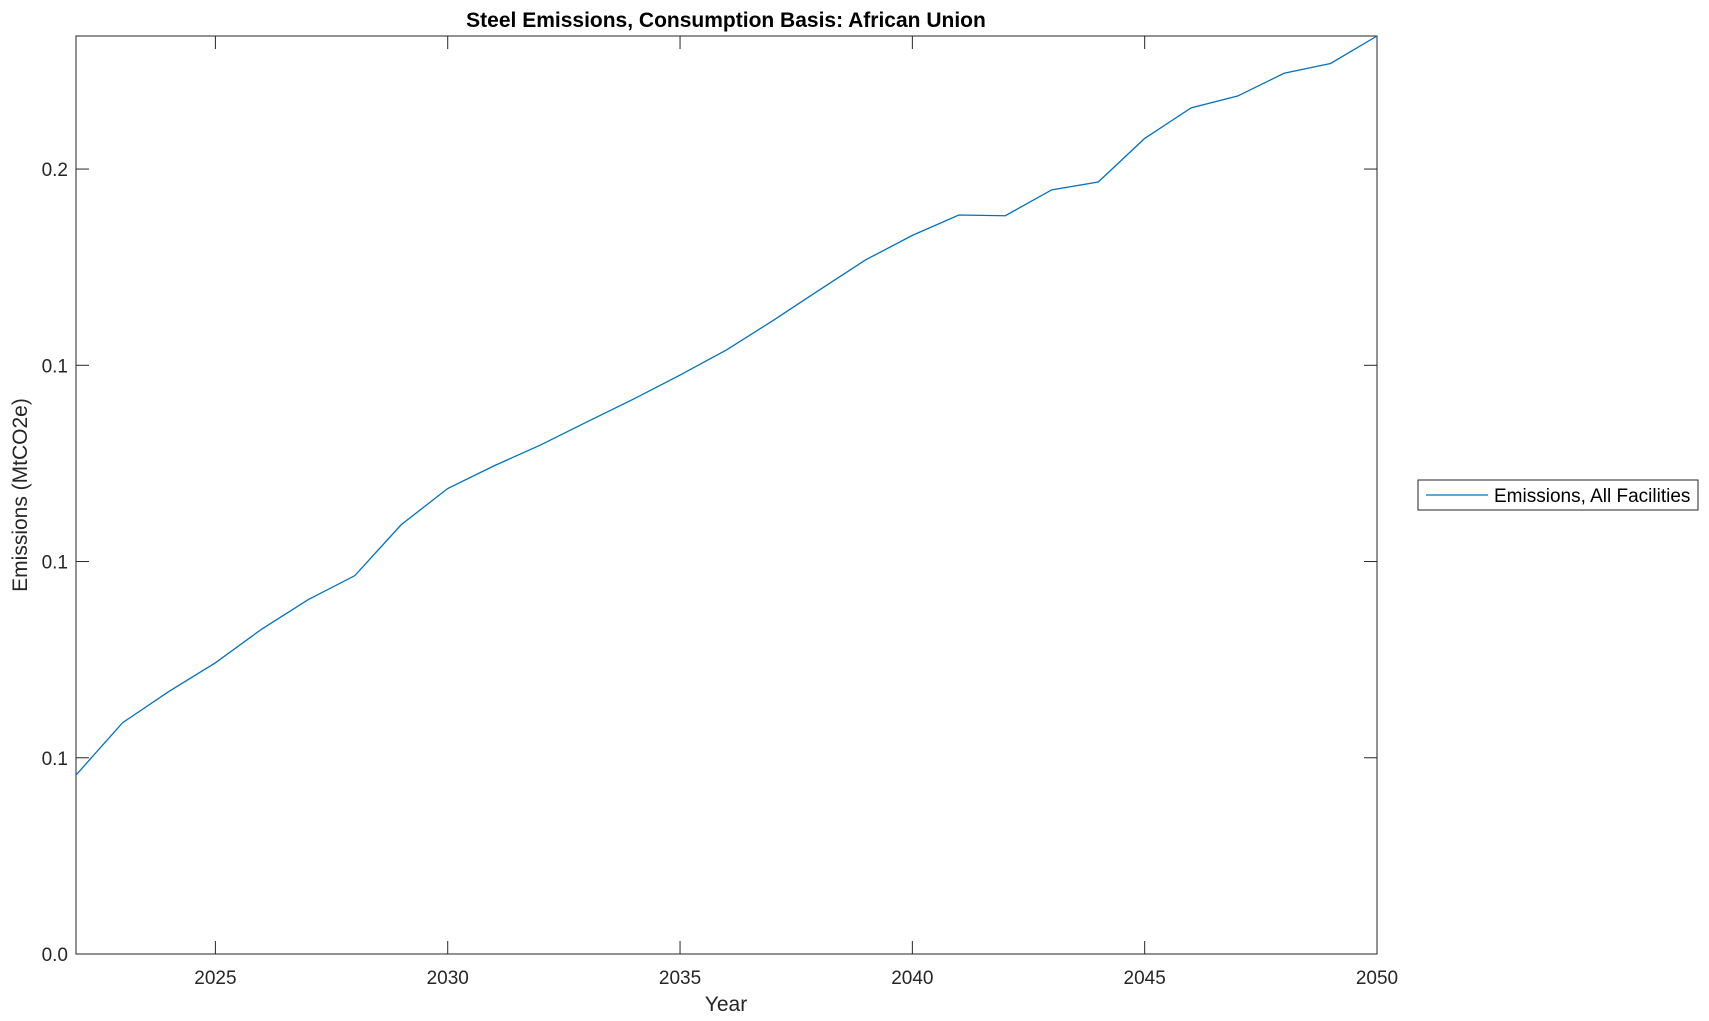 This screenshot has width=1709, height=1021. What do you see at coordinates (55, 170) in the screenshot?
I see `y-tick-label: 0.2` at bounding box center [55, 170].